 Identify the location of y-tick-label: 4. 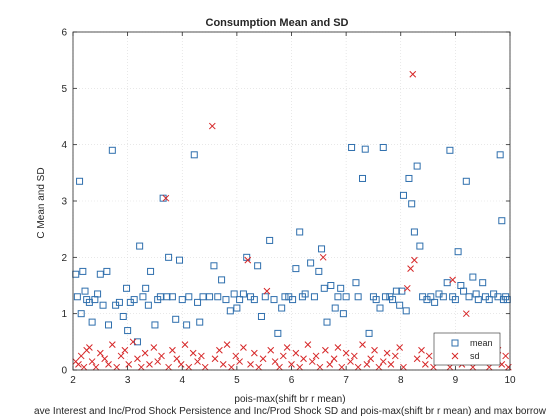
(64, 145).